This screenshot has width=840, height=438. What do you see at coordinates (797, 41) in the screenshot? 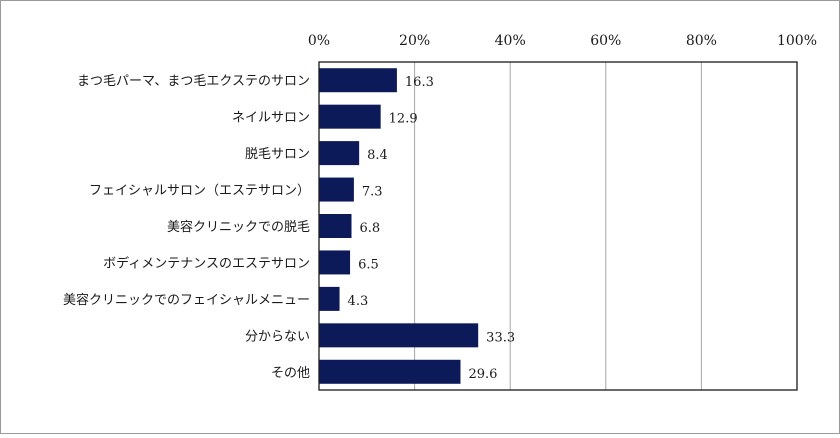
I see `x-tick-label: 100%` at bounding box center [797, 41].